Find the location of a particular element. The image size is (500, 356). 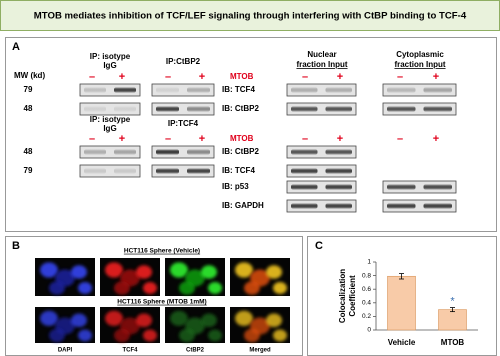

panel-label: C is located at coordinates (319, 246).